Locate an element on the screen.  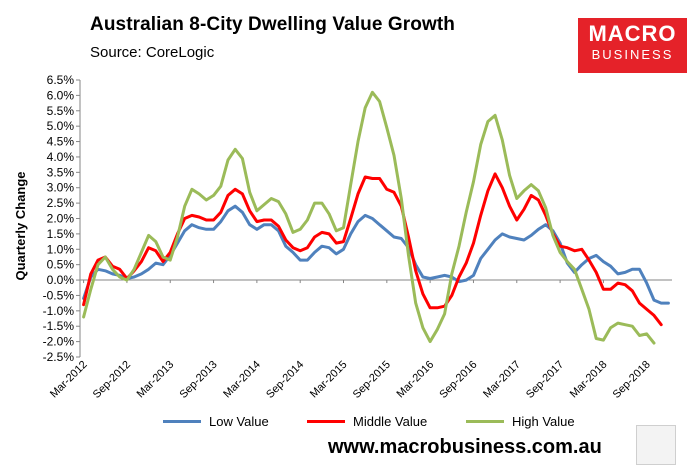
x-tick-label: Mar-2016 is located at coordinates (415, 380).